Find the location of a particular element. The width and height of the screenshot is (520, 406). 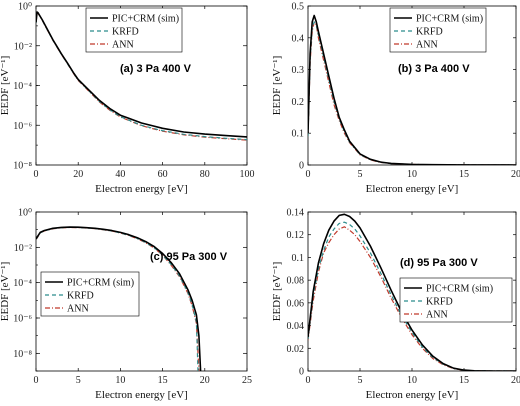

y-tick-label: 0.3 is located at coordinates (298, 70).